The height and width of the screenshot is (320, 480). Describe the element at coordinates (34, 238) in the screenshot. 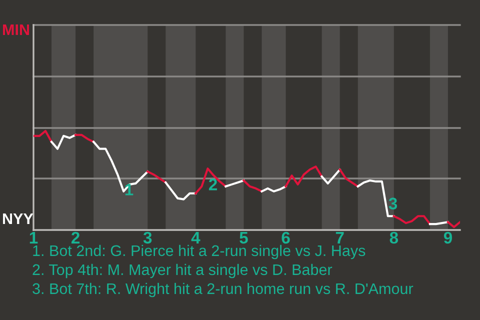

I see `x-tick-label: 1` at that location.